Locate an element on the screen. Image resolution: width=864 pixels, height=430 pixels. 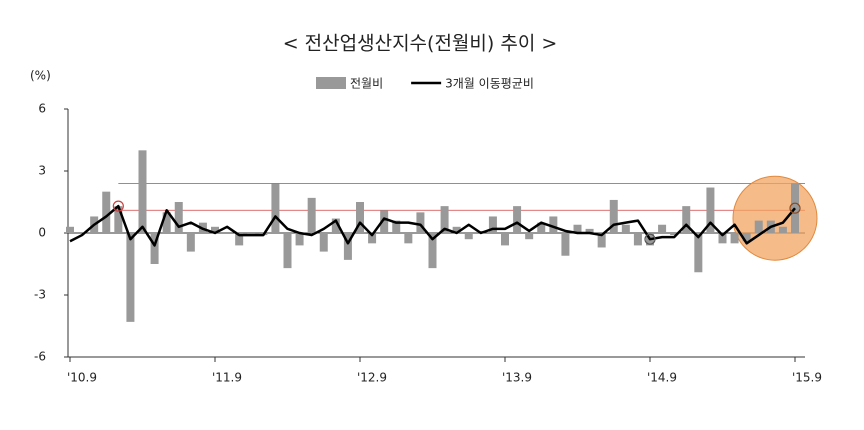
legend-label: 3개월 이동평균비 is located at coordinates (489, 84).